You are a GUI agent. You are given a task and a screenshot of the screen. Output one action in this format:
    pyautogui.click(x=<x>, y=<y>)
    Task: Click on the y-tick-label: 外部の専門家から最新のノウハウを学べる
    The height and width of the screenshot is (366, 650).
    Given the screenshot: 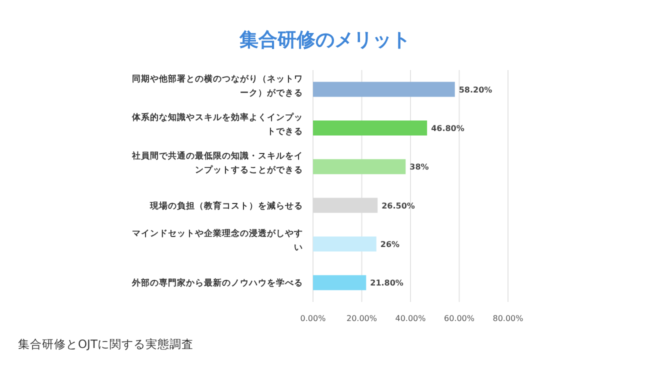 What is the action you would take?
    pyautogui.click(x=217, y=283)
    